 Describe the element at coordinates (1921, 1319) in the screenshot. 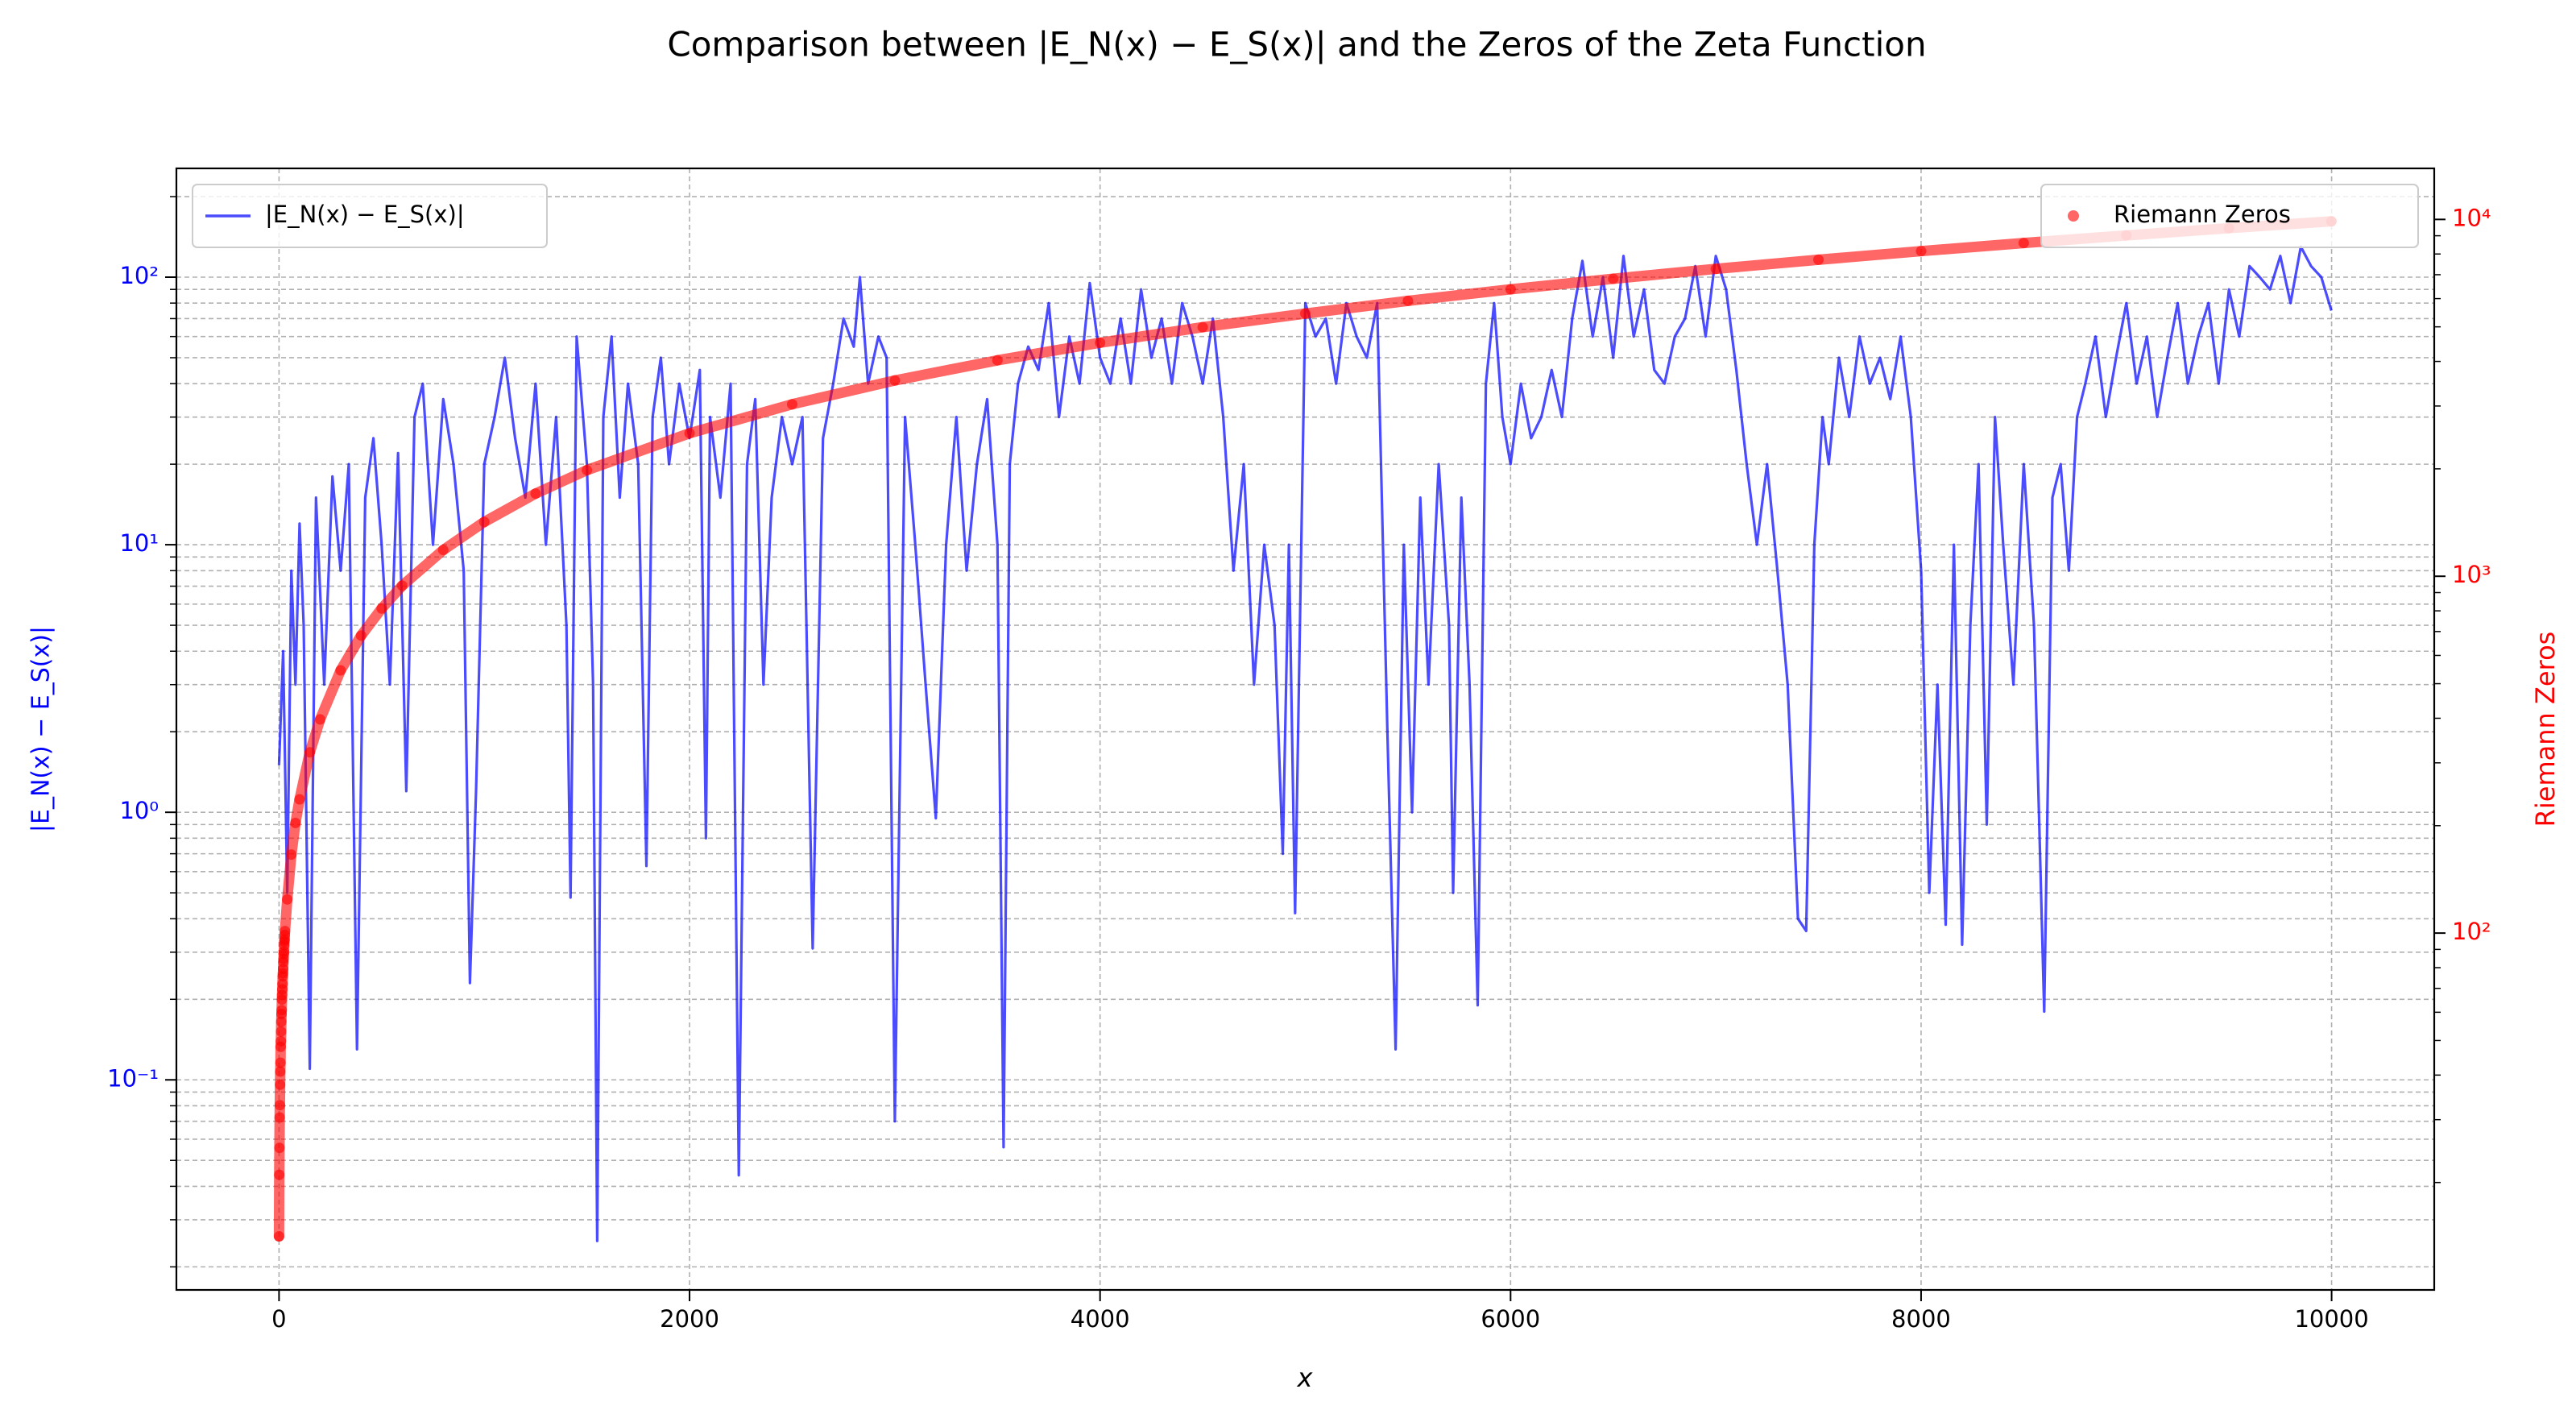

I see `x-tick-label: 8000` at that location.